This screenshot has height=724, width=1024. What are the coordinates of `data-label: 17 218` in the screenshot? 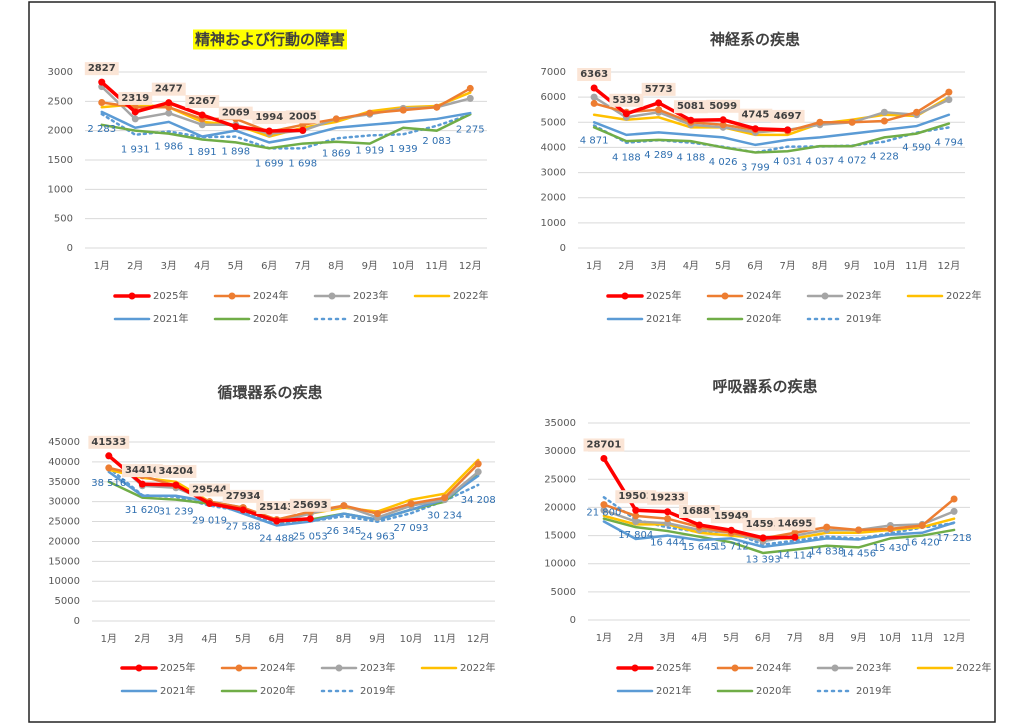 It's located at (954, 538).